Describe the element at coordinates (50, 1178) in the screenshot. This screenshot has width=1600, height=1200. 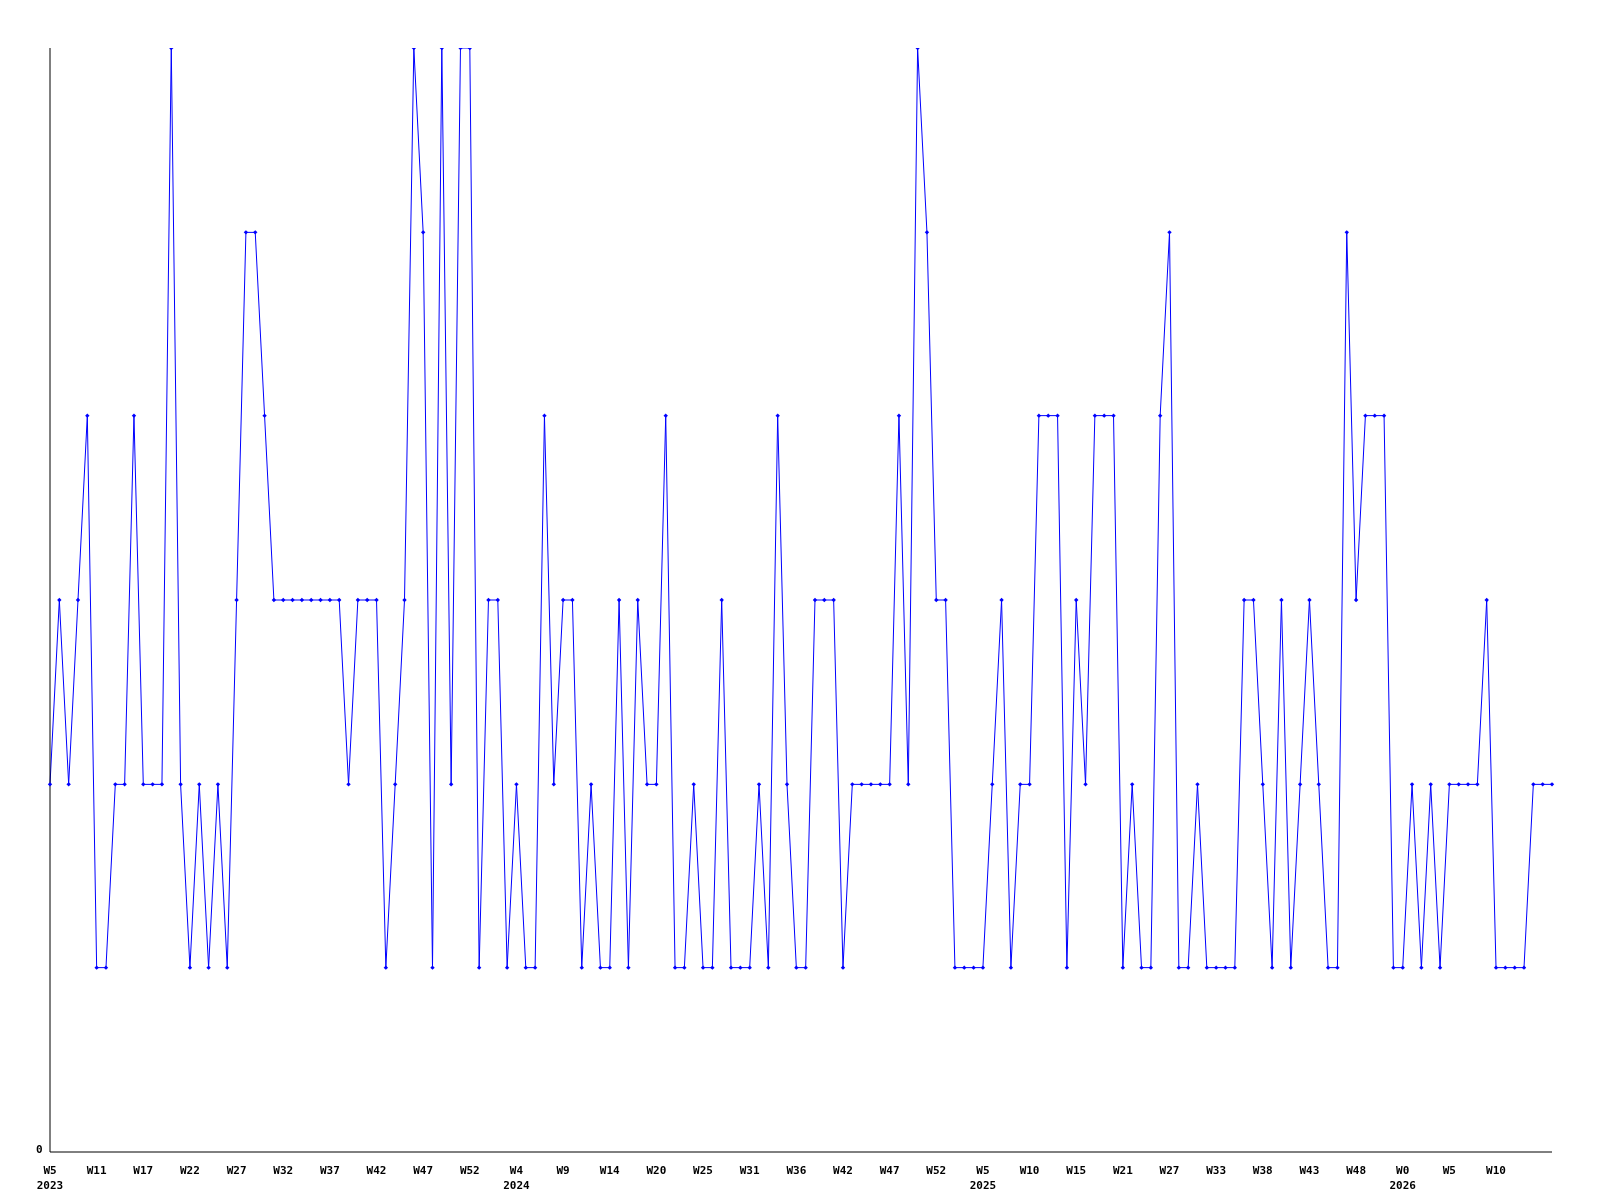
I see `x-tick-label: W5 2023` at that location.